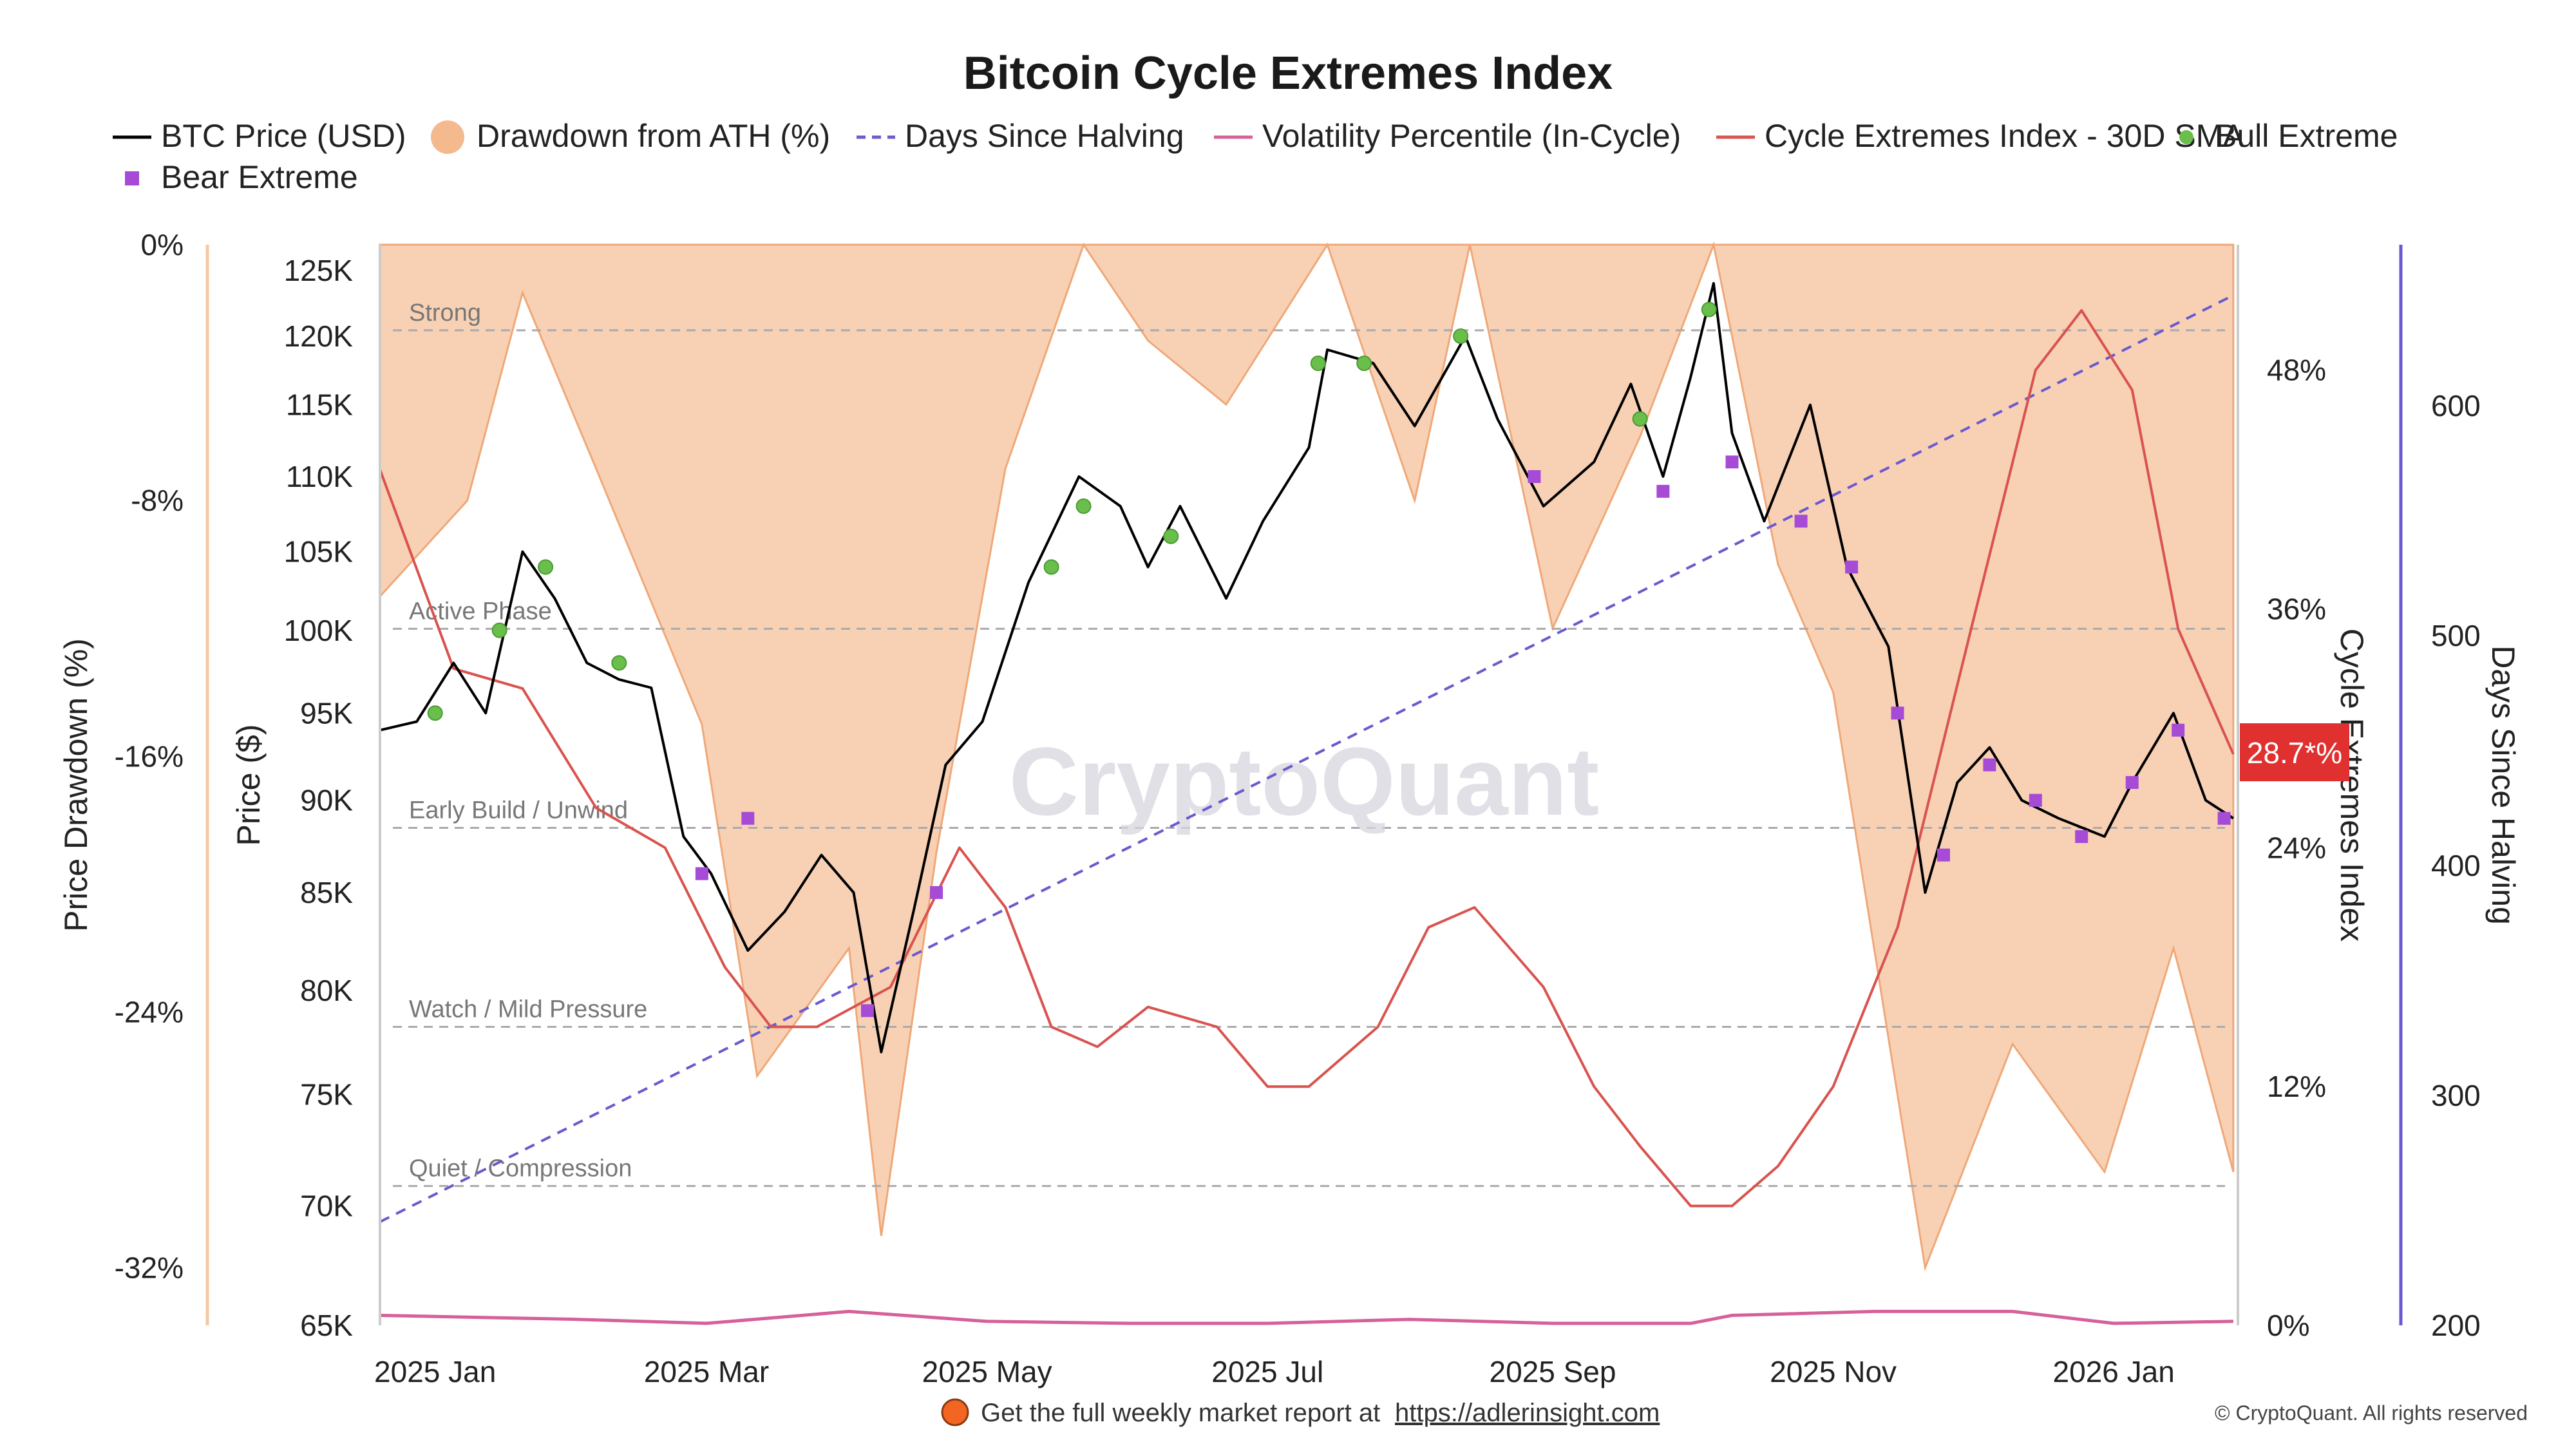 The height and width of the screenshot is (1449, 2576). What do you see at coordinates (528, 1009) in the screenshot?
I see `band-label: Watch / Mild Pressure` at bounding box center [528, 1009].